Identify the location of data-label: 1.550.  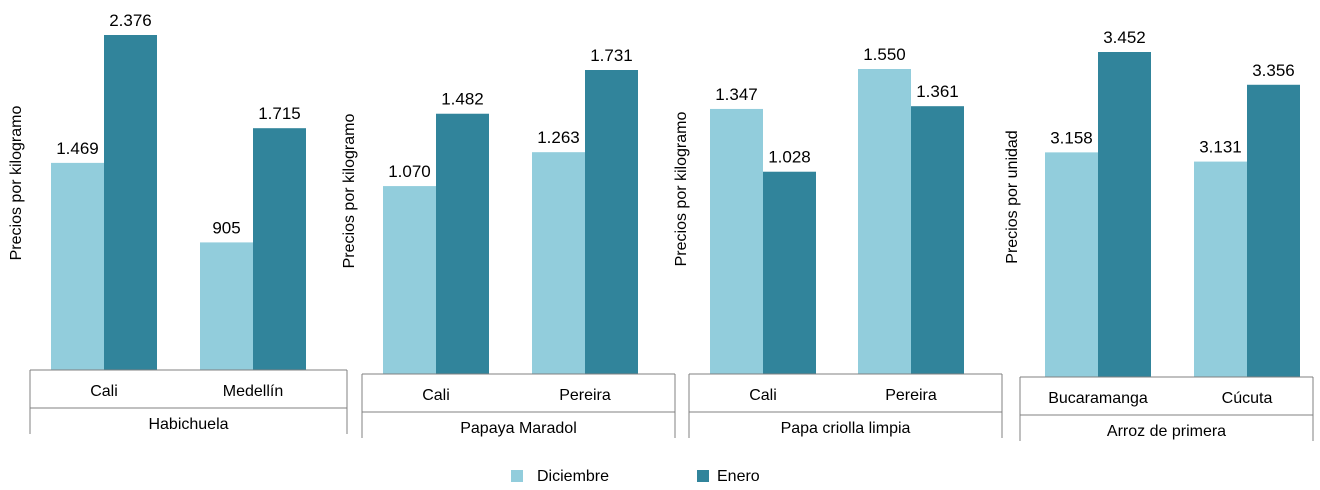
(884, 54).